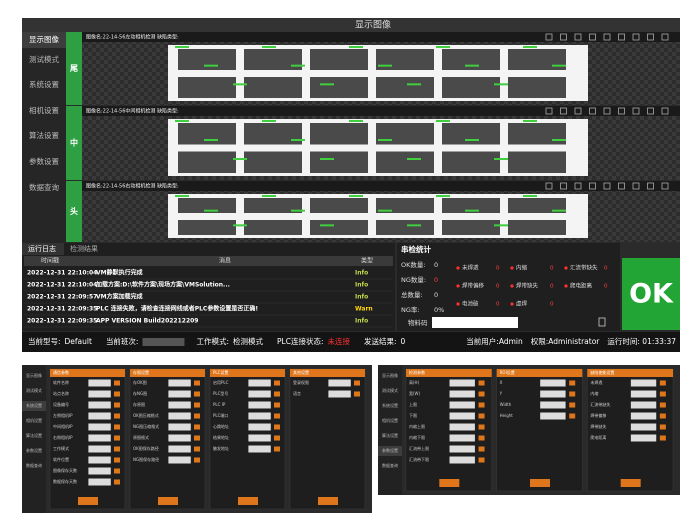  What do you see at coordinates (596, 382) in the screenshot?
I see `field-label: 未焊透` at bounding box center [596, 382].